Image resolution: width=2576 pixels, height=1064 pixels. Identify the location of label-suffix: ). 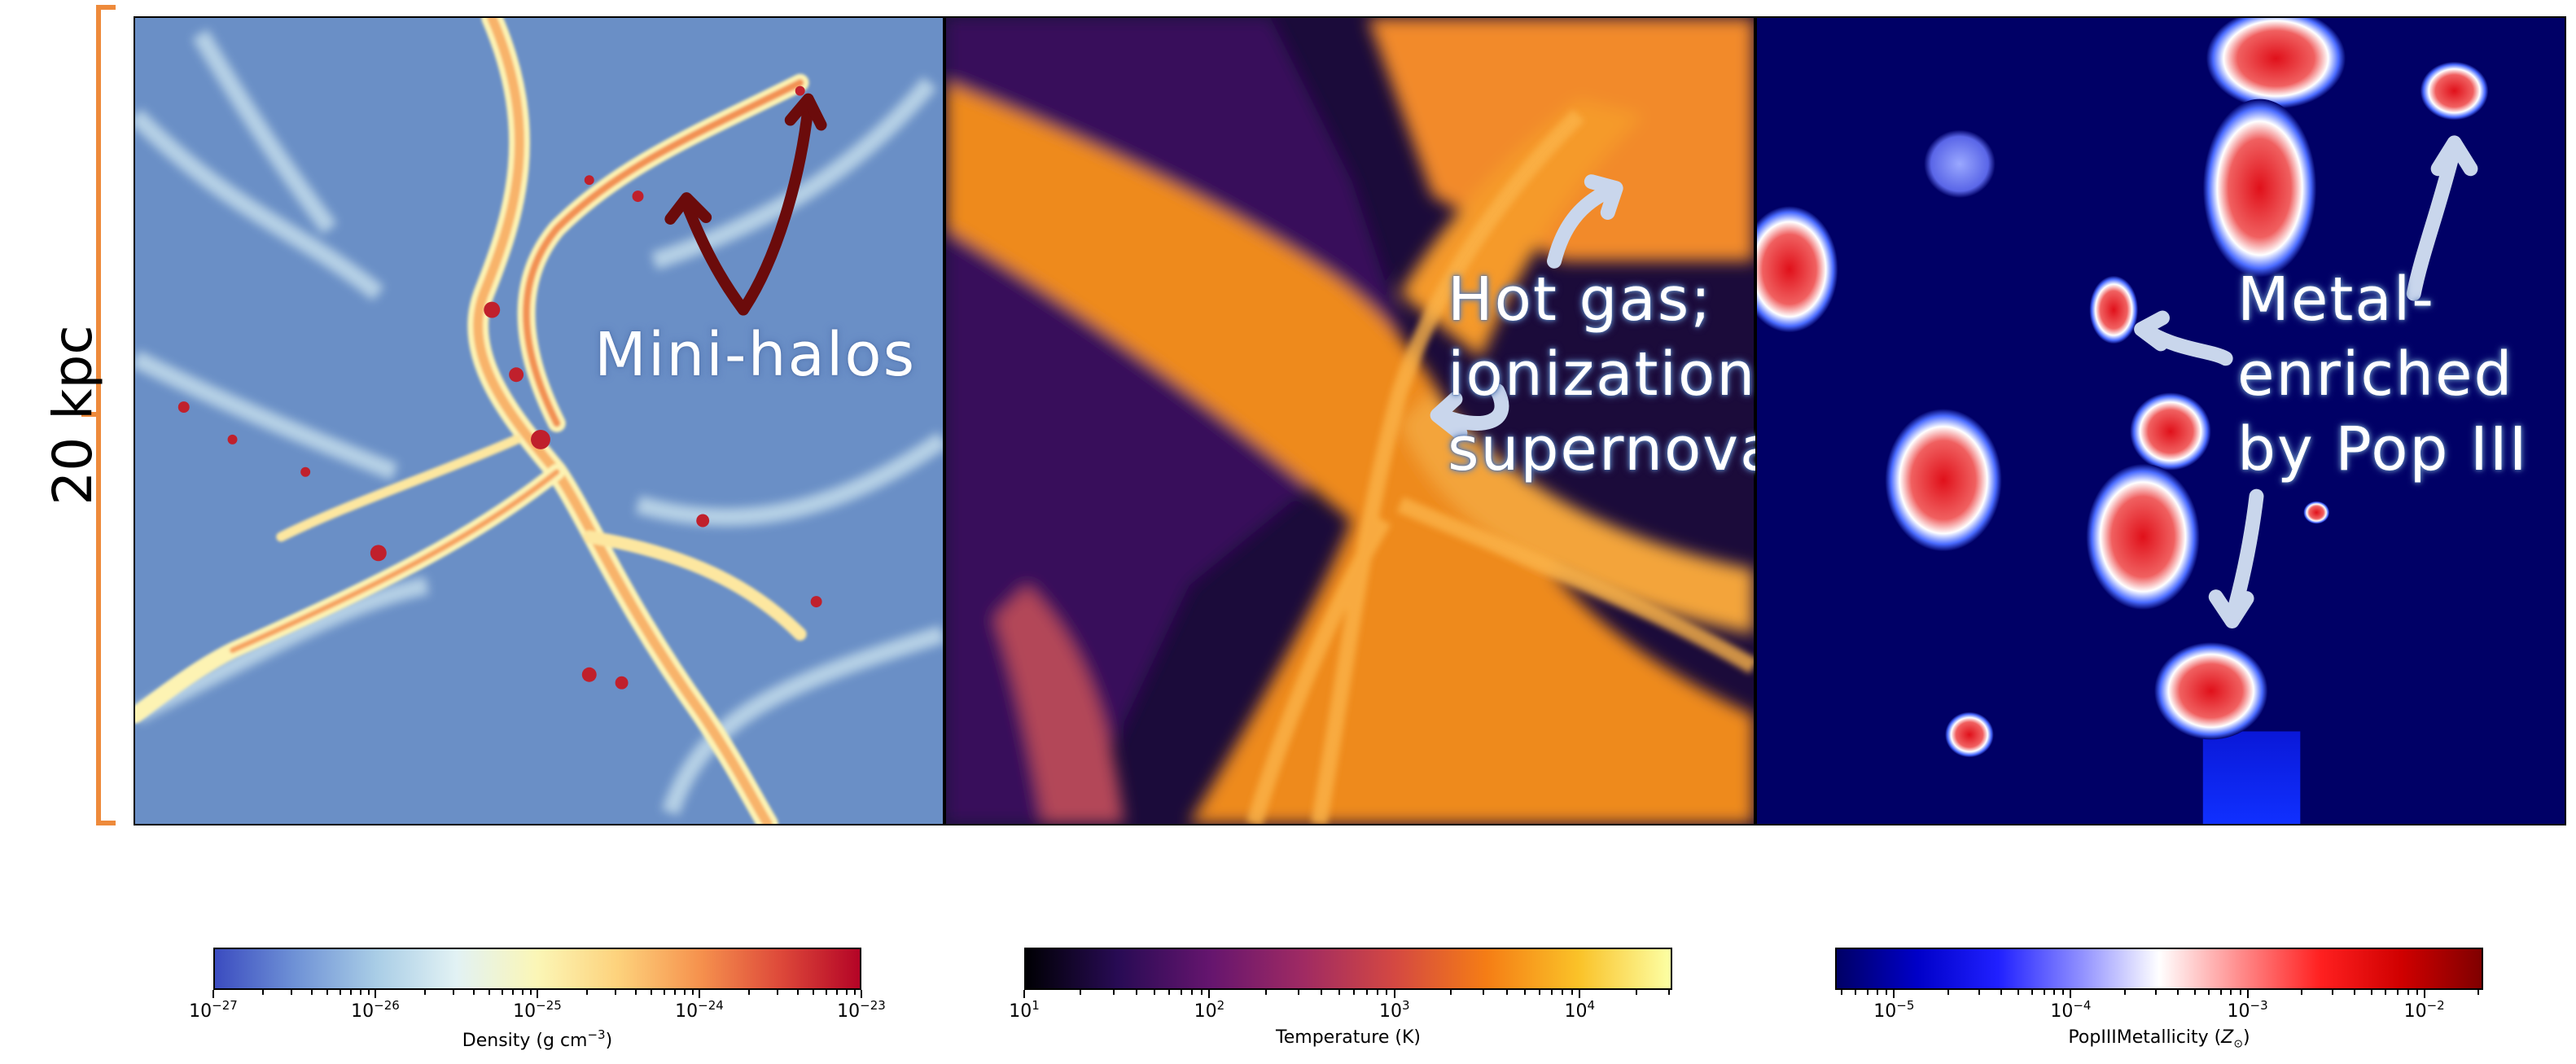
(609, 1041).